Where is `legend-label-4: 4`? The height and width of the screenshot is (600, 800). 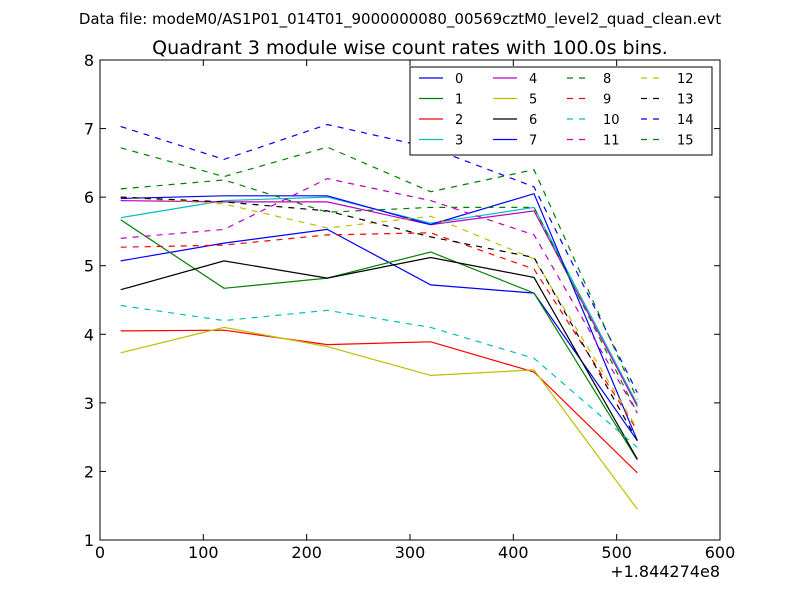
legend-label-4: 4 is located at coordinates (533, 79).